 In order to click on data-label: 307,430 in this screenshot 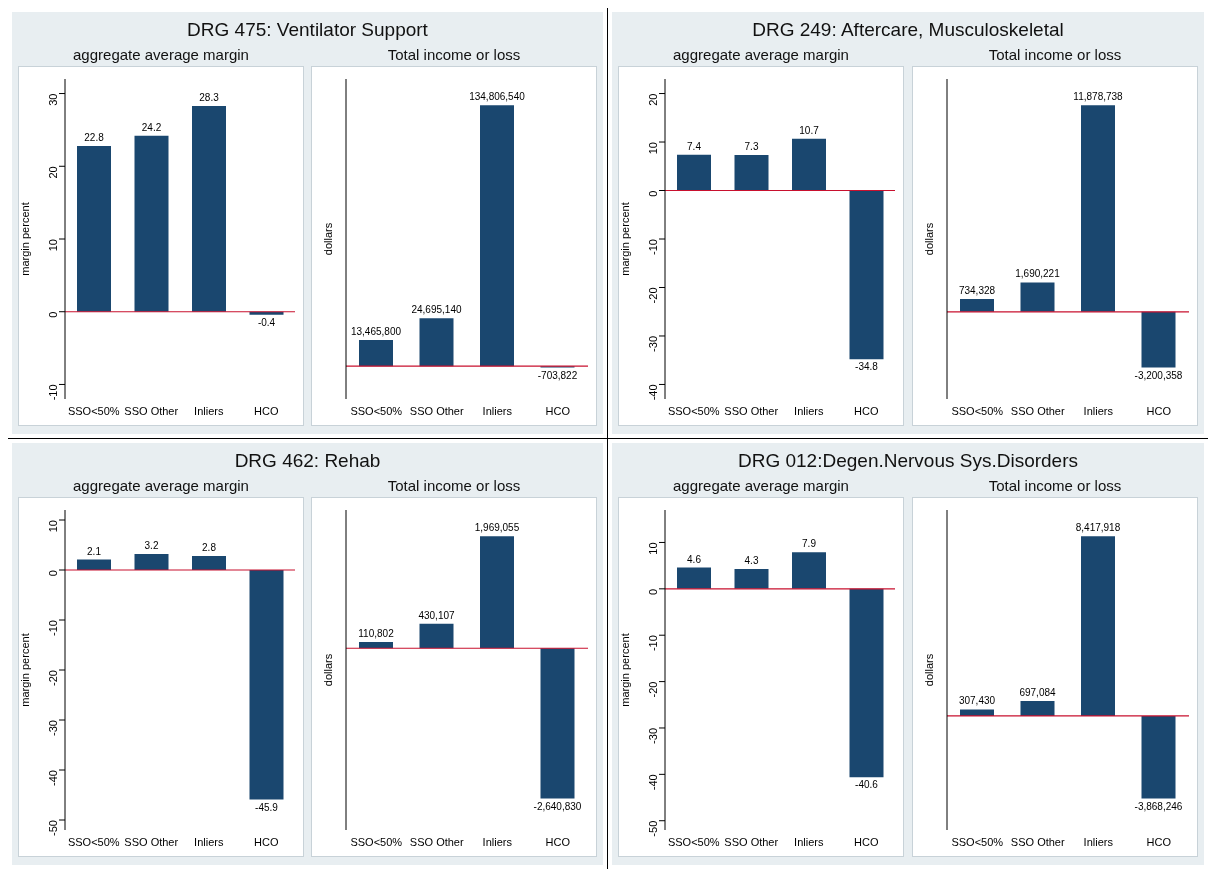, I will do `click(977, 701)`.